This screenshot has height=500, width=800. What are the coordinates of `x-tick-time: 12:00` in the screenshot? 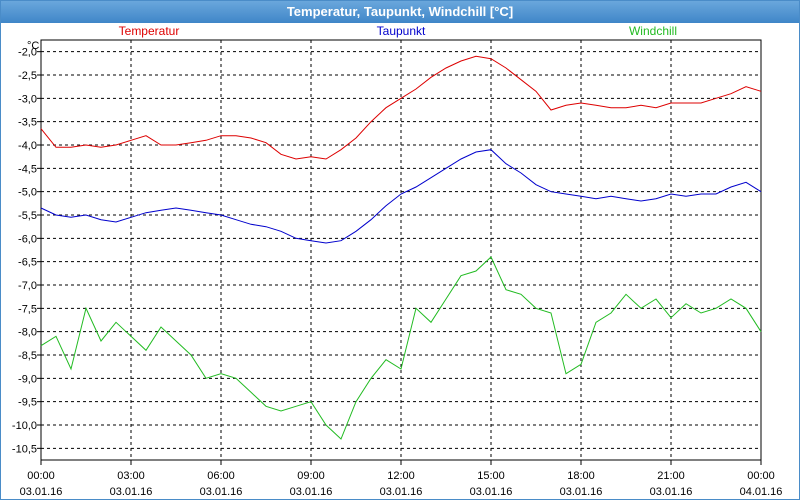 It's located at (401, 476).